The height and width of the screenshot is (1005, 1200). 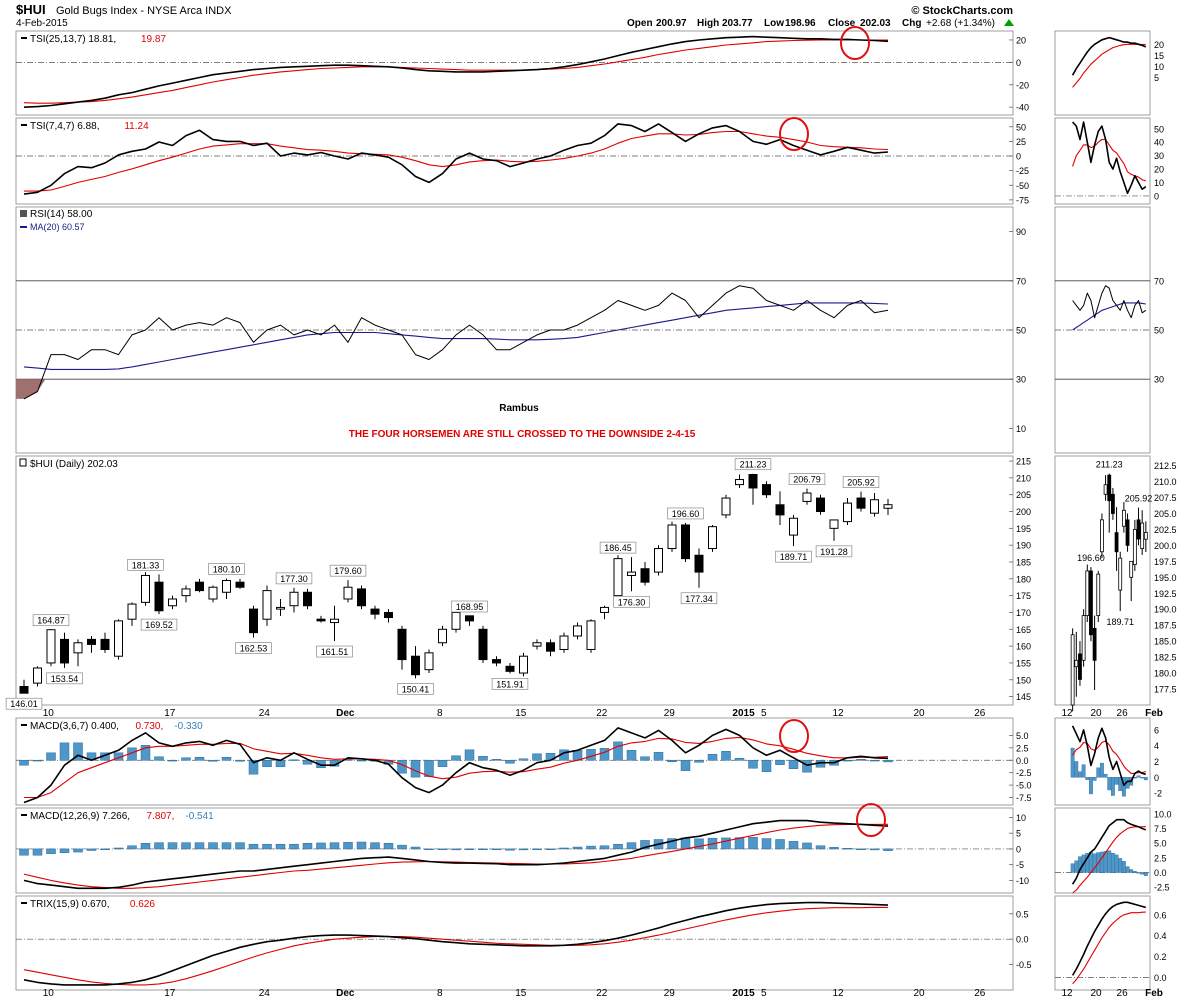 I want to click on inset-xtick-label: Feb, so click(x=1154, y=713).